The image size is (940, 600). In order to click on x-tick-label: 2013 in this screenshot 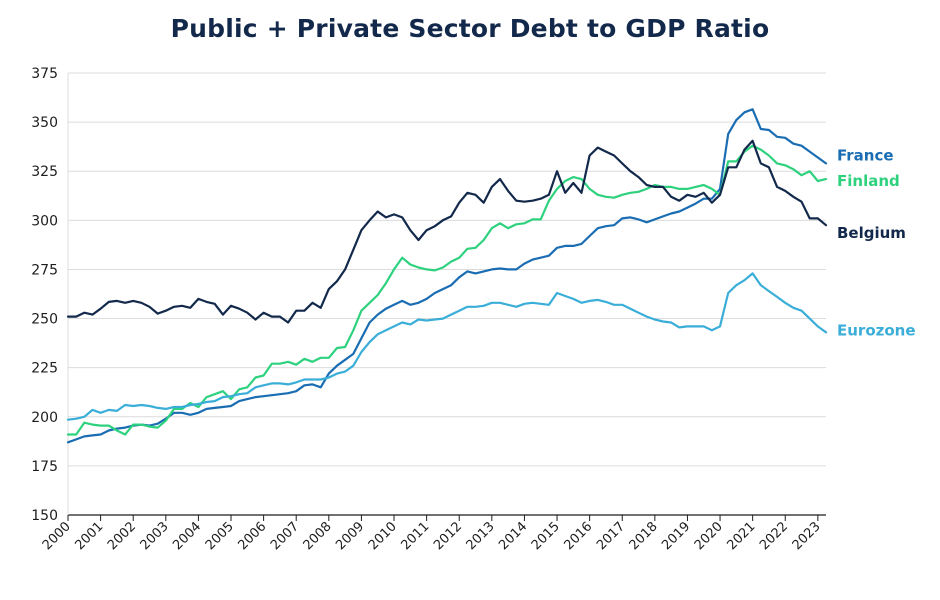, I will do `click(481, 536)`.